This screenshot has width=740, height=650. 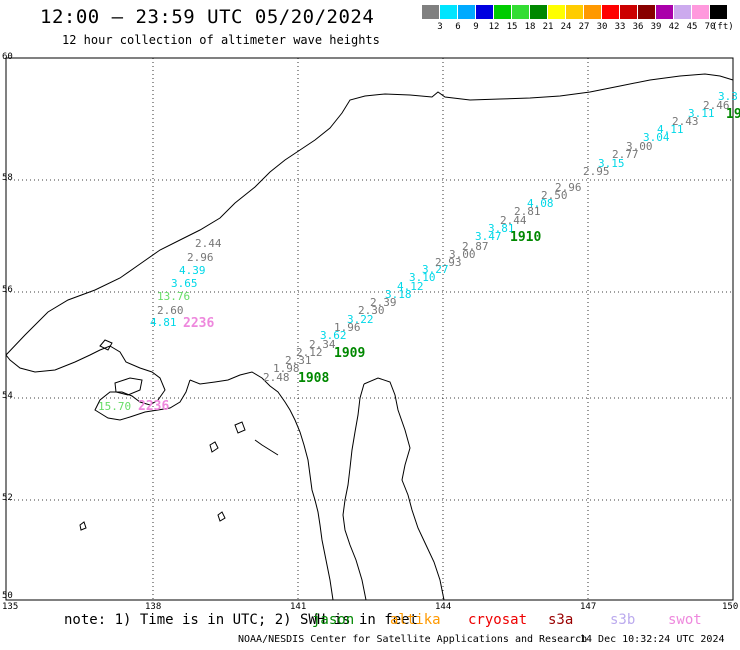 I want to click on wave-height-label: 3.47, so click(x=488, y=236).